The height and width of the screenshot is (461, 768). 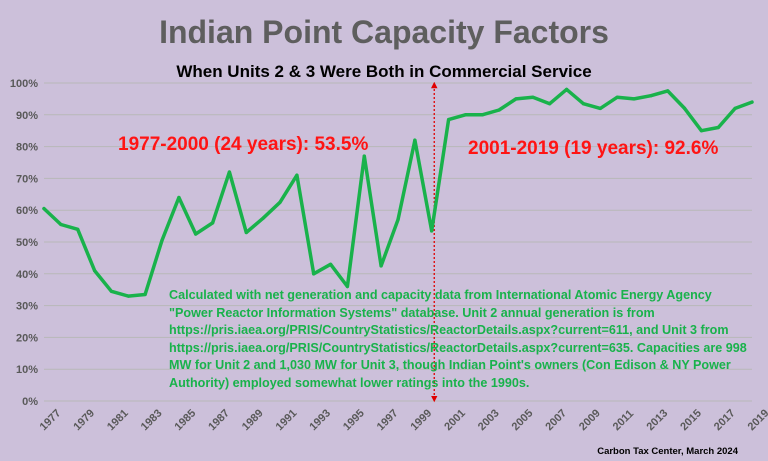 I want to click on x-tick-label: 1997, so click(x=388, y=420).